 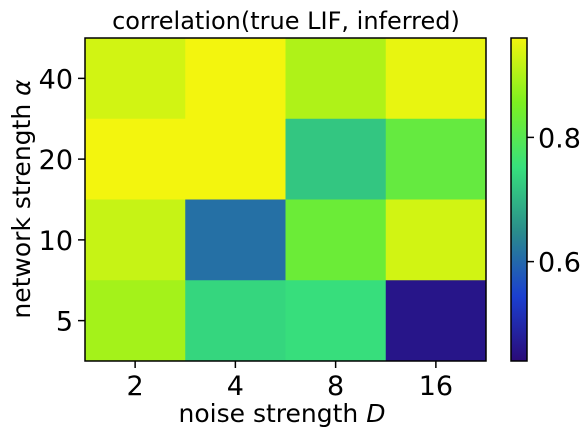 I want to click on y-tick-label: 10, so click(x=56, y=241).